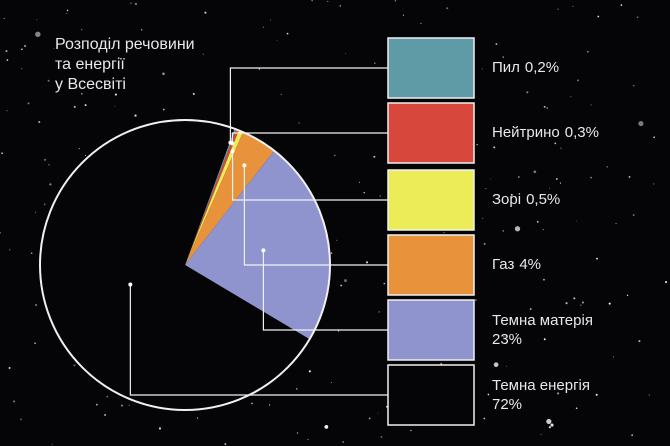  Describe the element at coordinates (506, 199) in the screenshot. I see `legend-name: Зорі` at that location.